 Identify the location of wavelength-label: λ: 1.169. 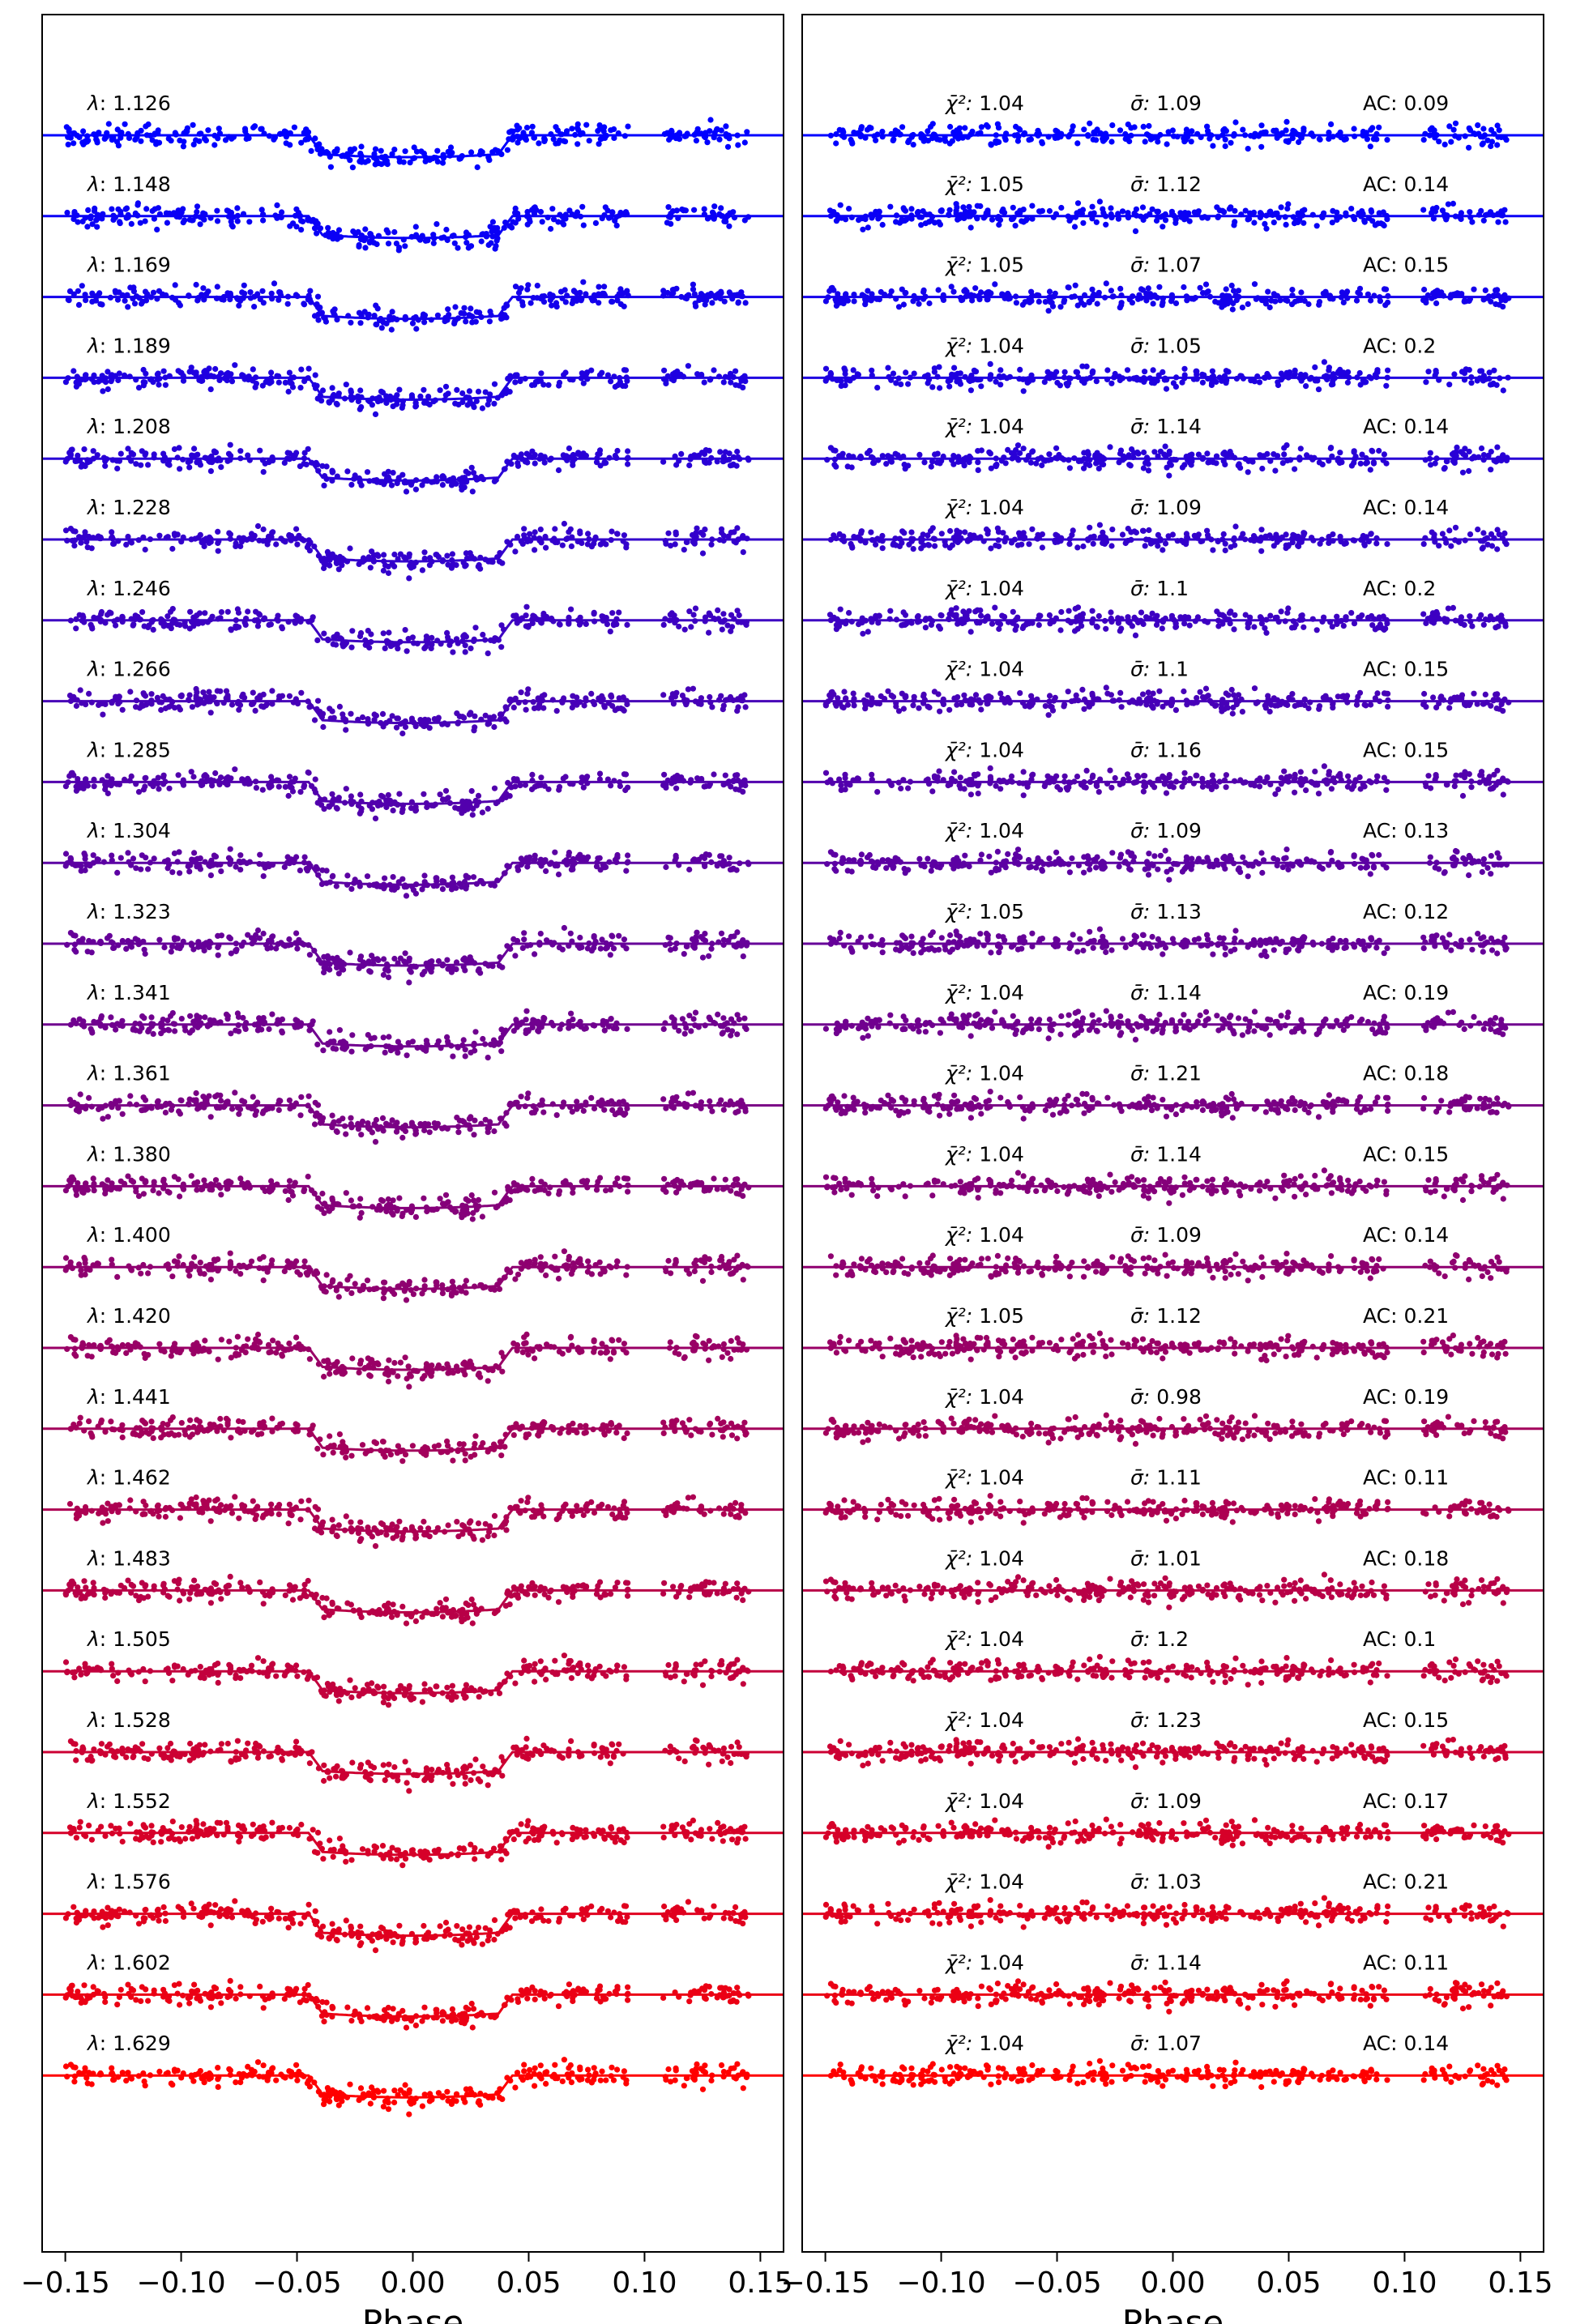
(128, 265).